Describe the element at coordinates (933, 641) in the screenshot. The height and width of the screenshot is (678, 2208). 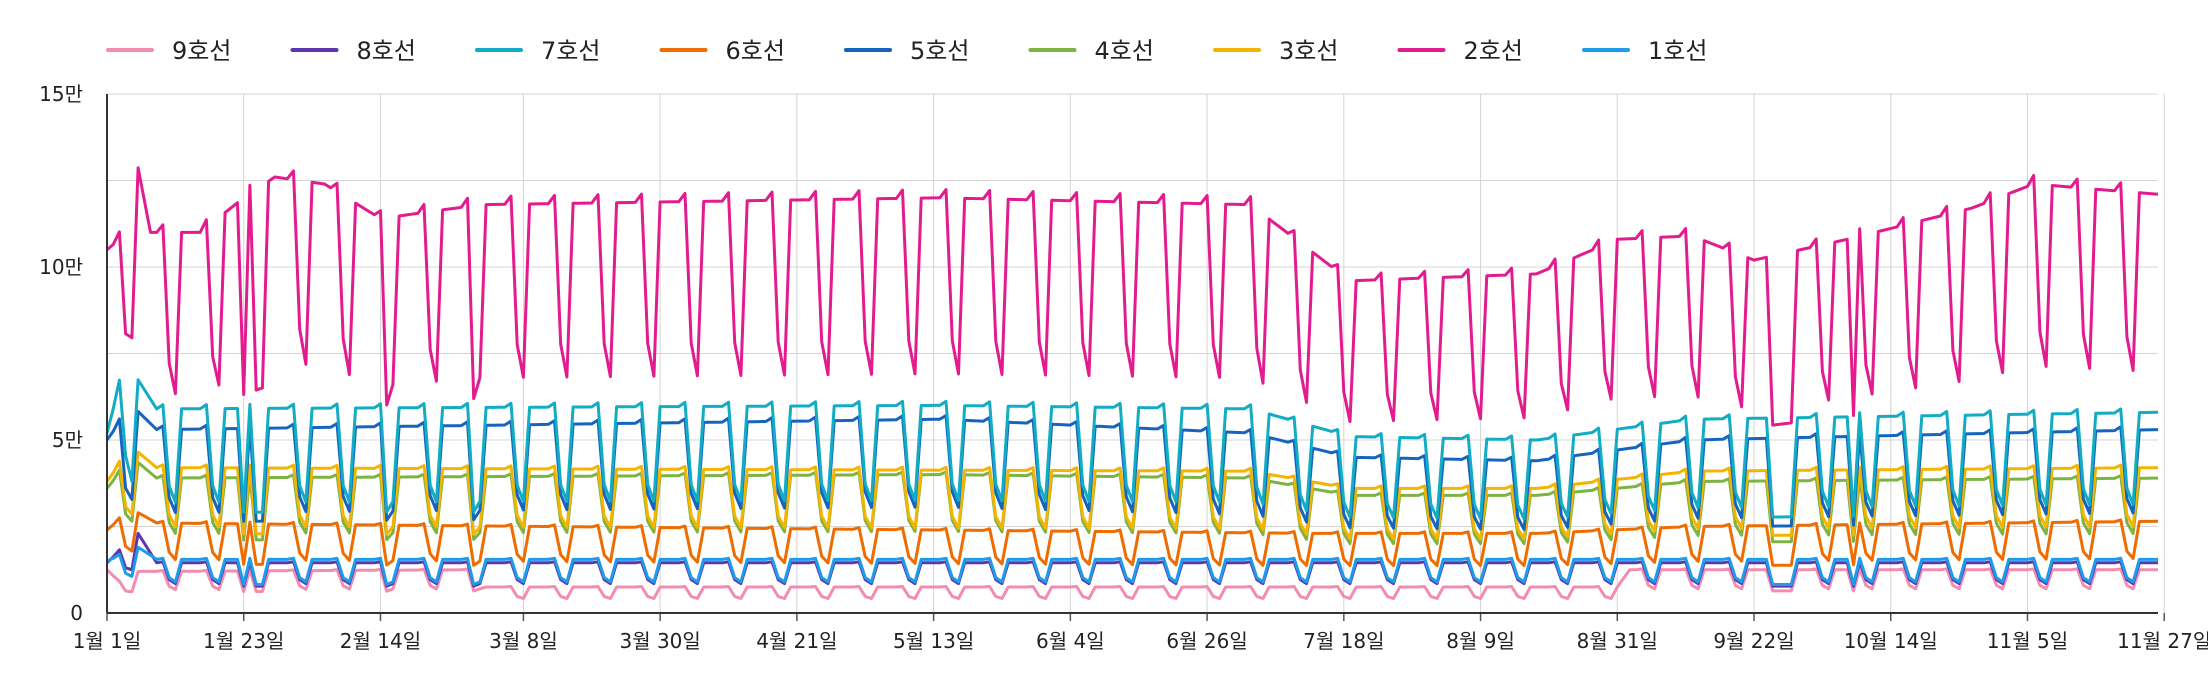
I see `x-tick-label: 5월 13일` at that location.